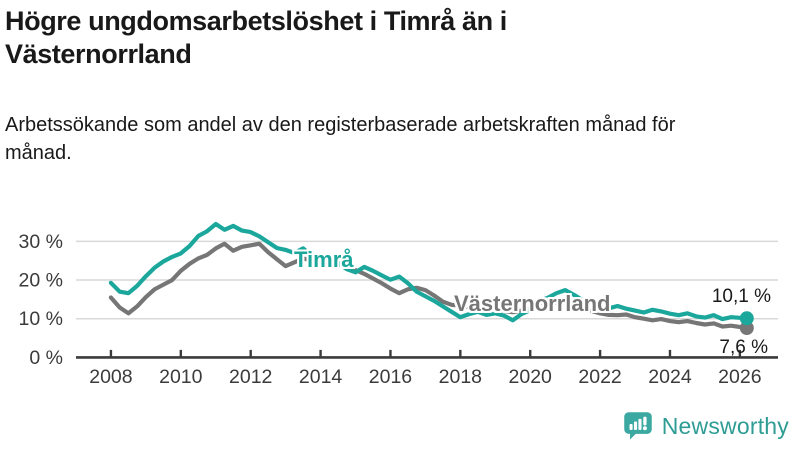 The image size is (800, 450). What do you see at coordinates (532, 303) in the screenshot?
I see `series-label-vasternorrland: Västernorrland` at bounding box center [532, 303].